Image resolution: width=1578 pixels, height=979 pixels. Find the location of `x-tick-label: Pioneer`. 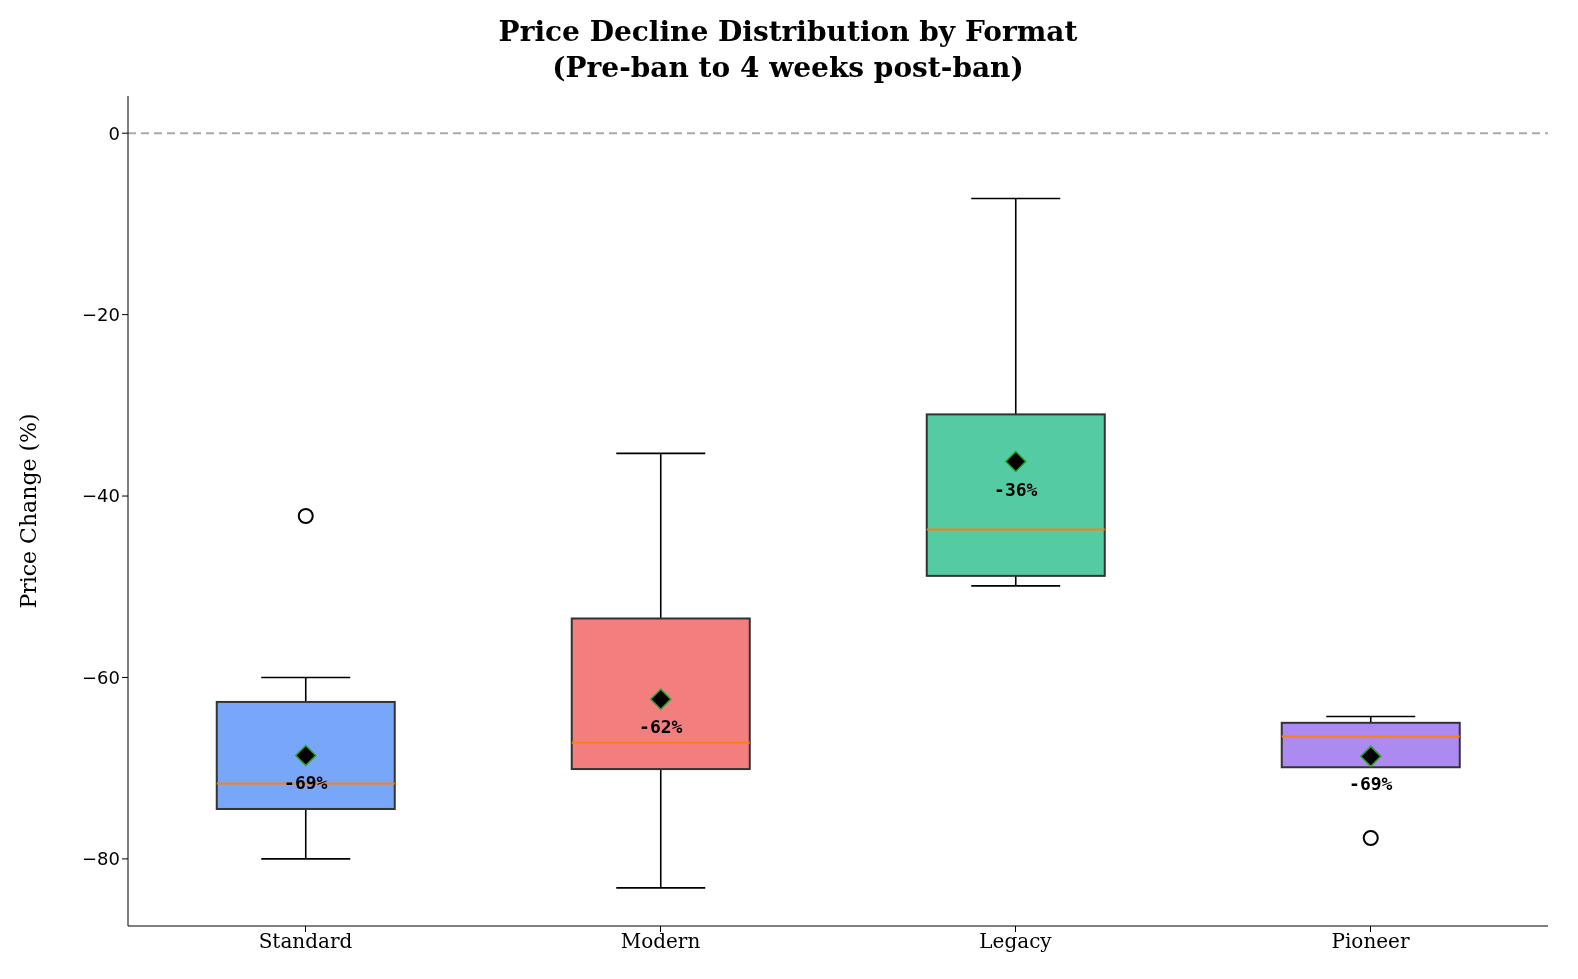

x-tick-label: Pioneer is located at coordinates (1370, 941).